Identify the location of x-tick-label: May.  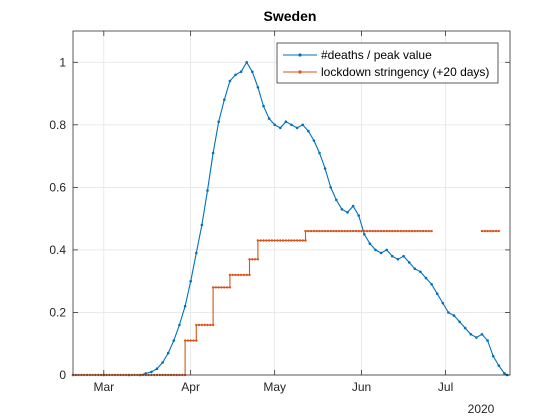
(274, 387).